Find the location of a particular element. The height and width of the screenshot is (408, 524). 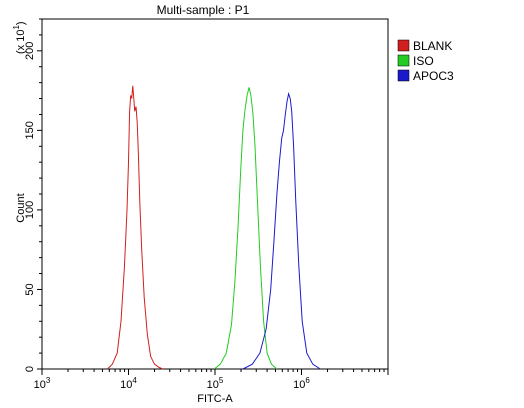

legend-swatch-apoc3 is located at coordinates (403, 75).